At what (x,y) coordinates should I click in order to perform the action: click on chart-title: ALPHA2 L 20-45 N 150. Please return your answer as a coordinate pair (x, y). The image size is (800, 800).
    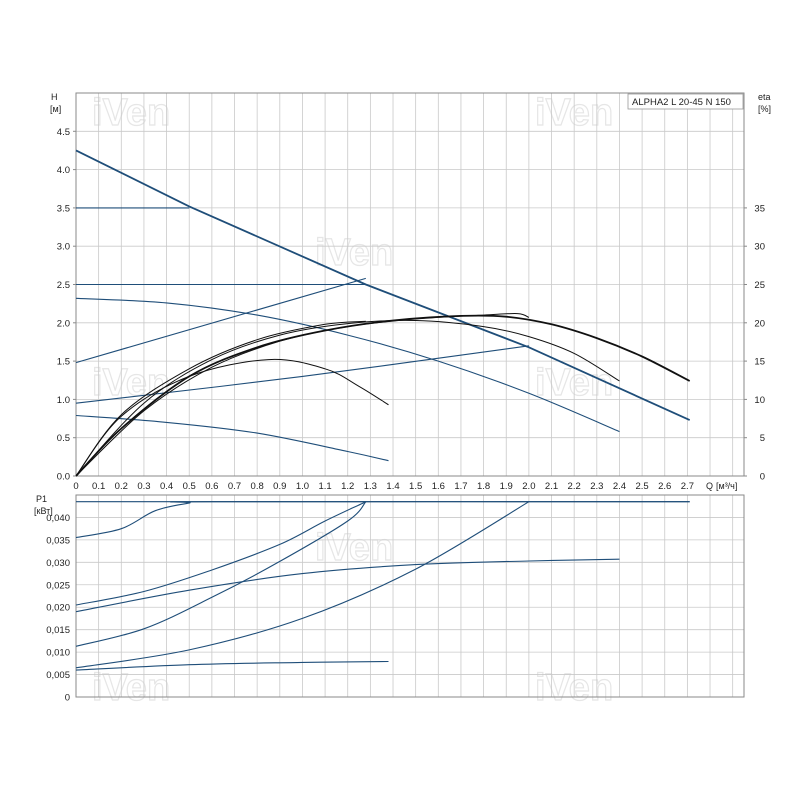
    Looking at the image, I should click on (681, 102).